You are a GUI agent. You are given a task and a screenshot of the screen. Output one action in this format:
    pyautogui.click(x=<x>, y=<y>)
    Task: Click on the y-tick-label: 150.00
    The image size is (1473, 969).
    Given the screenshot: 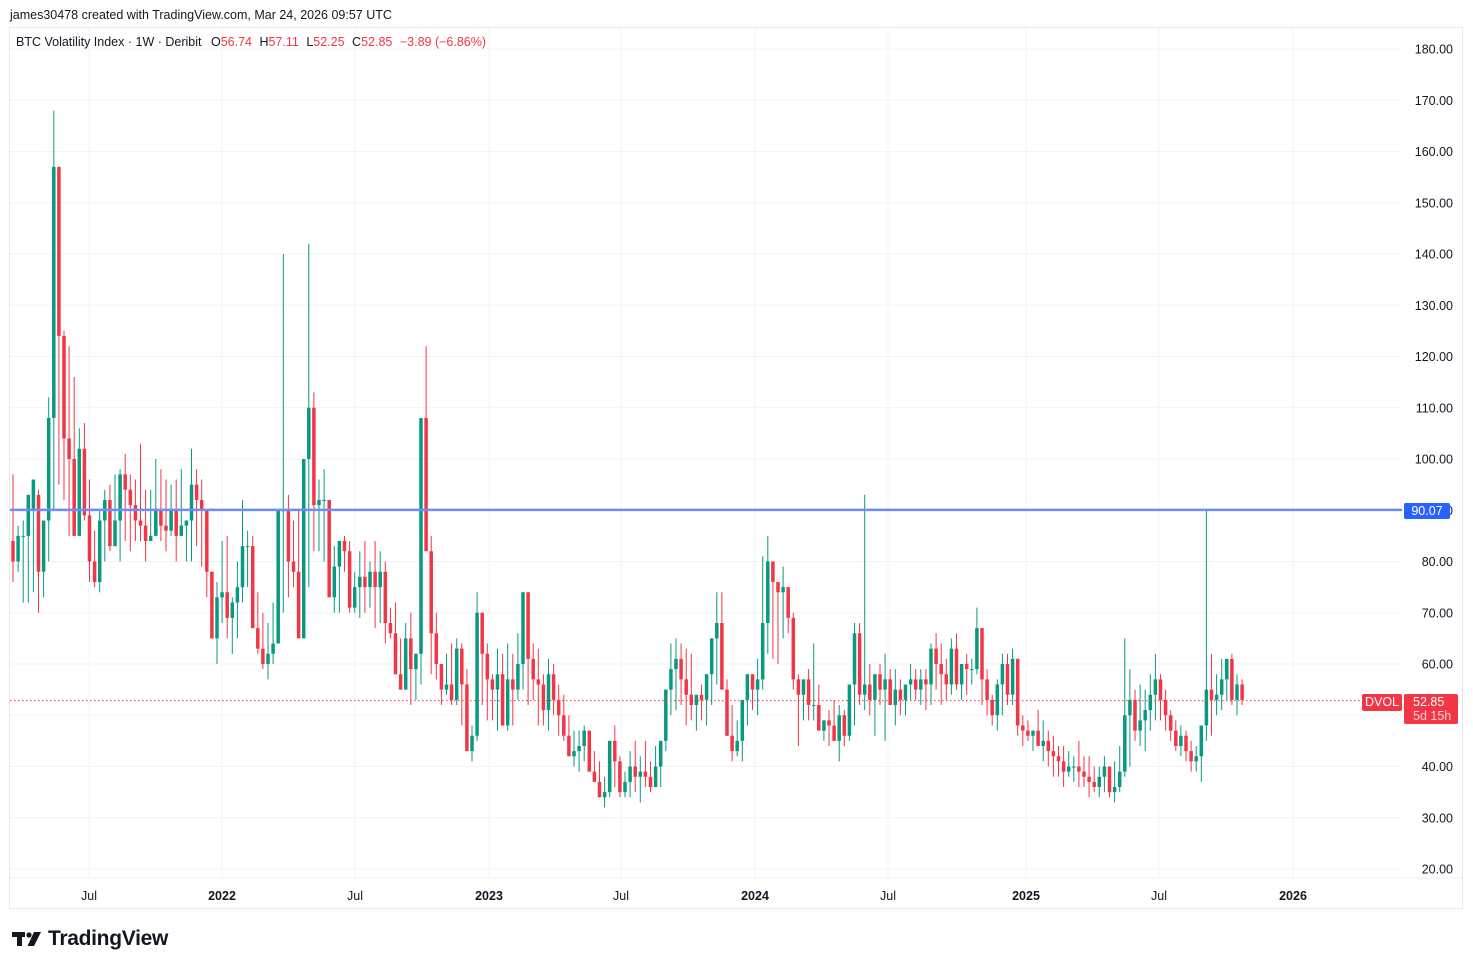 What is the action you would take?
    pyautogui.click(x=1434, y=203)
    